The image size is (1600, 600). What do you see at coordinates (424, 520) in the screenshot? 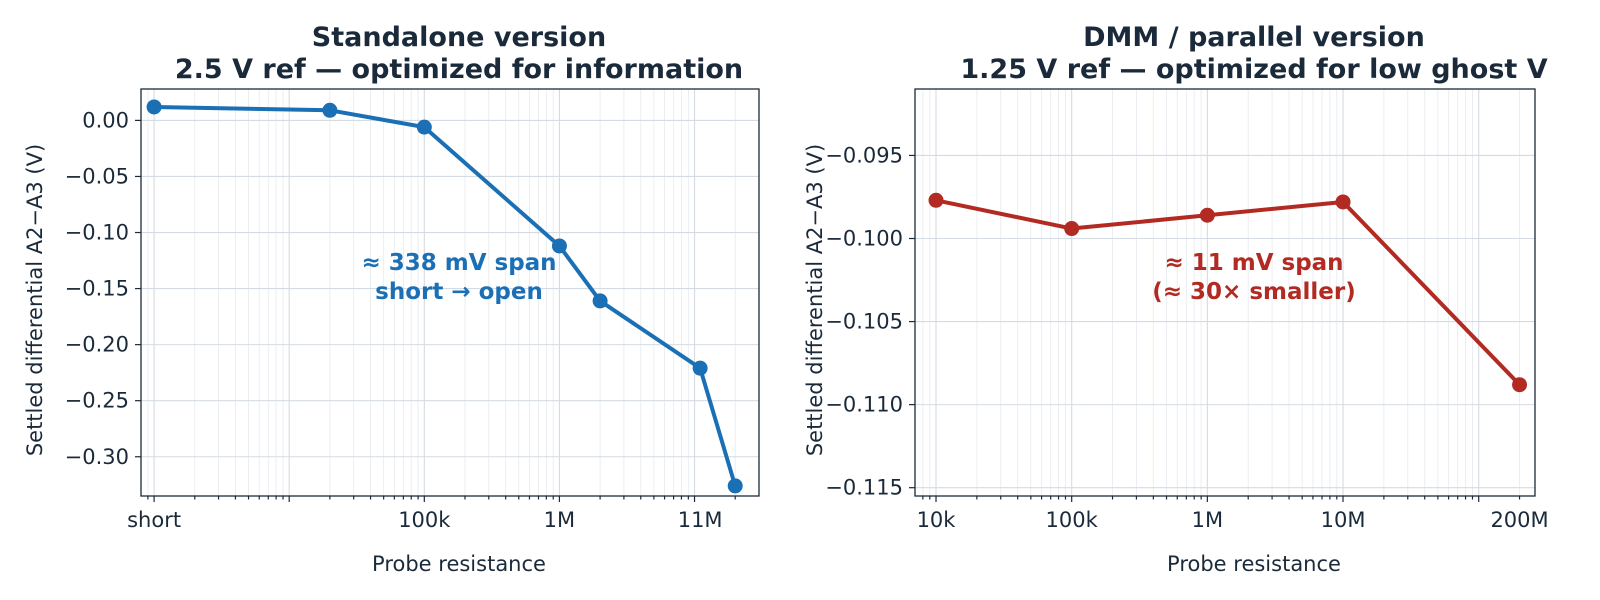
I see `left-x-tick-label: 100k` at bounding box center [424, 520].